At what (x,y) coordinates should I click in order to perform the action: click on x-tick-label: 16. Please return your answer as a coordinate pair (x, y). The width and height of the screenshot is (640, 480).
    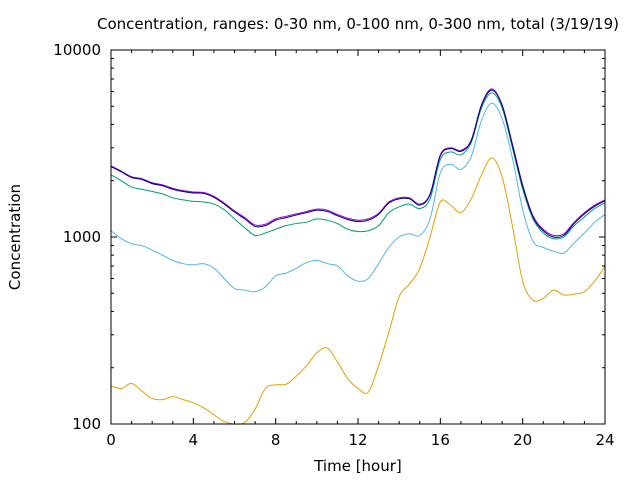
    Looking at the image, I should click on (440, 440).